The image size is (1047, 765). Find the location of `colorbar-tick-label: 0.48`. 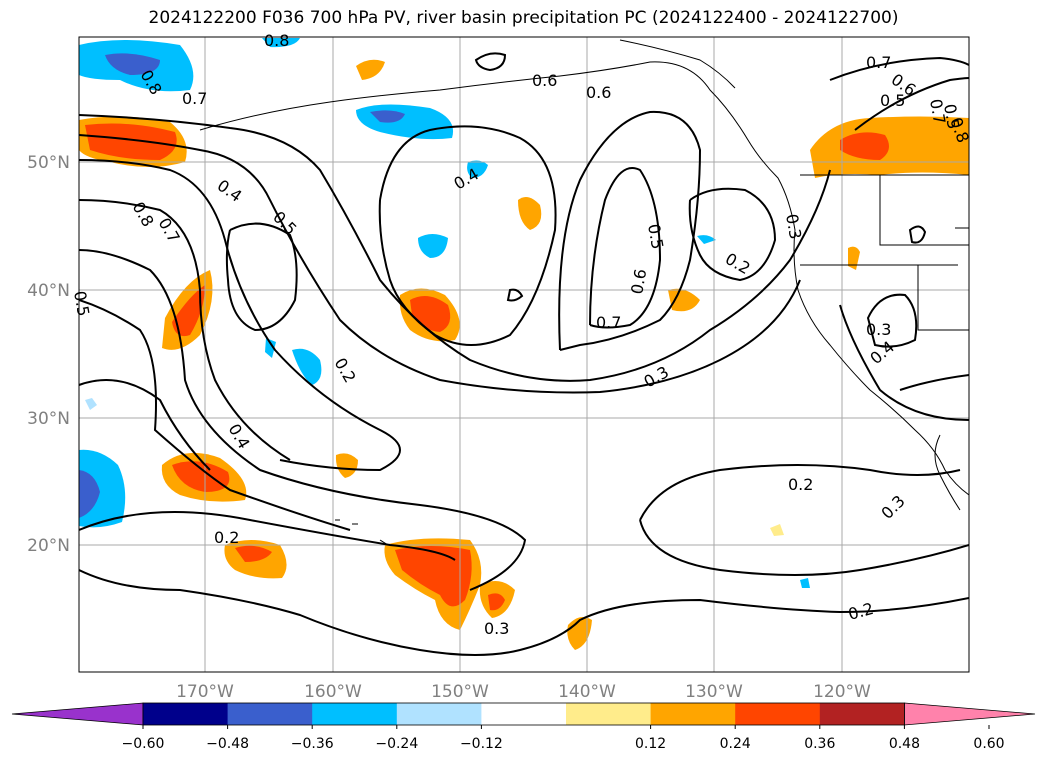

colorbar-tick-label: 0.48 is located at coordinates (904, 744).